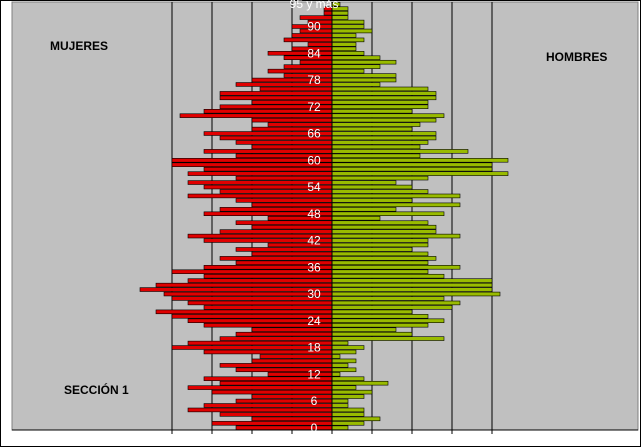  What do you see at coordinates (314, 374) in the screenshot?
I see `age-tick-label: 12` at bounding box center [314, 374].